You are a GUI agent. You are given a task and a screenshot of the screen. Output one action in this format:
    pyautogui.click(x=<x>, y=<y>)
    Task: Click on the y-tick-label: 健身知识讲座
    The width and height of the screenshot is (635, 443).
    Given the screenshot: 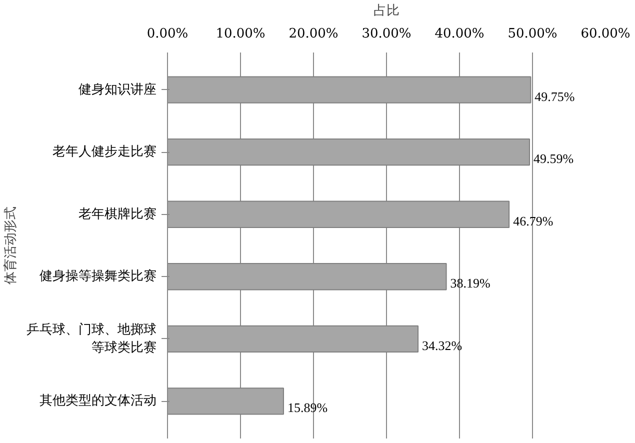 What is the action you would take?
    pyautogui.click(x=117, y=89)
    